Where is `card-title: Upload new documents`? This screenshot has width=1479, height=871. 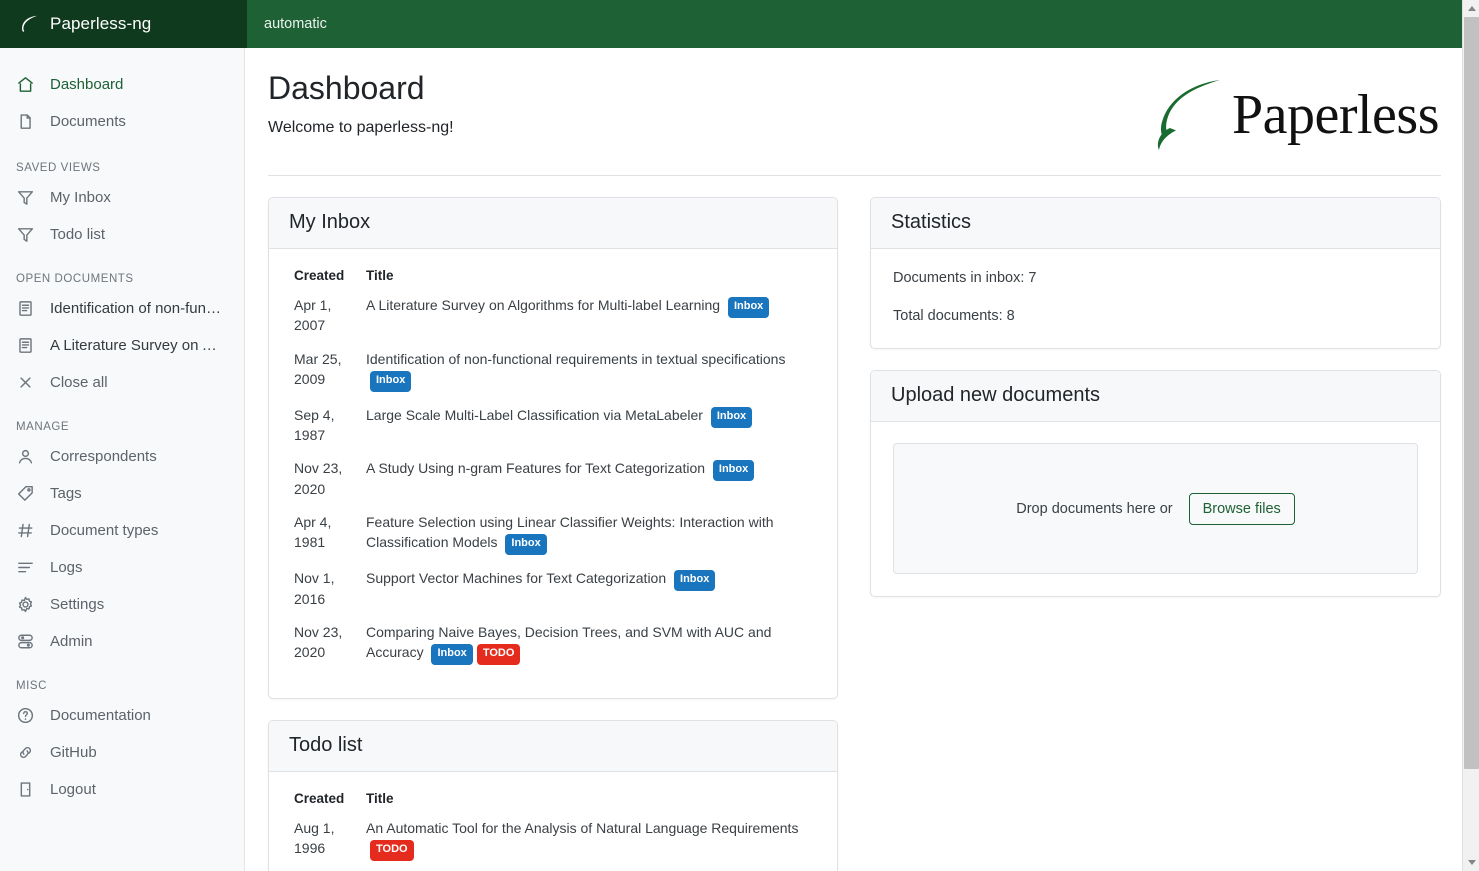 card-title: Upload new documents is located at coordinates (996, 395).